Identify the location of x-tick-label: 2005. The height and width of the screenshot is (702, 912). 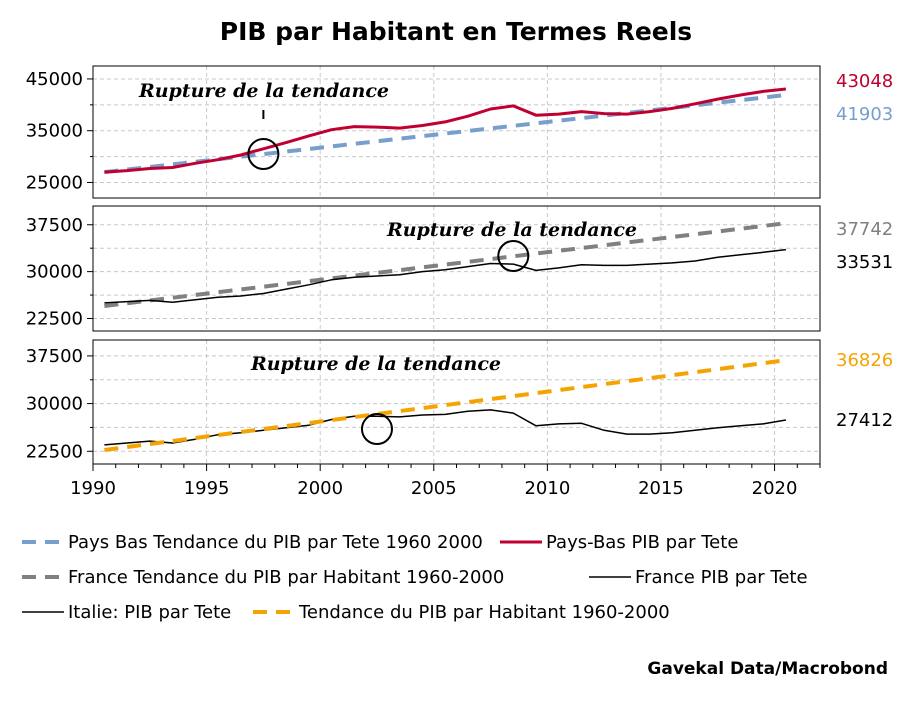
(434, 488).